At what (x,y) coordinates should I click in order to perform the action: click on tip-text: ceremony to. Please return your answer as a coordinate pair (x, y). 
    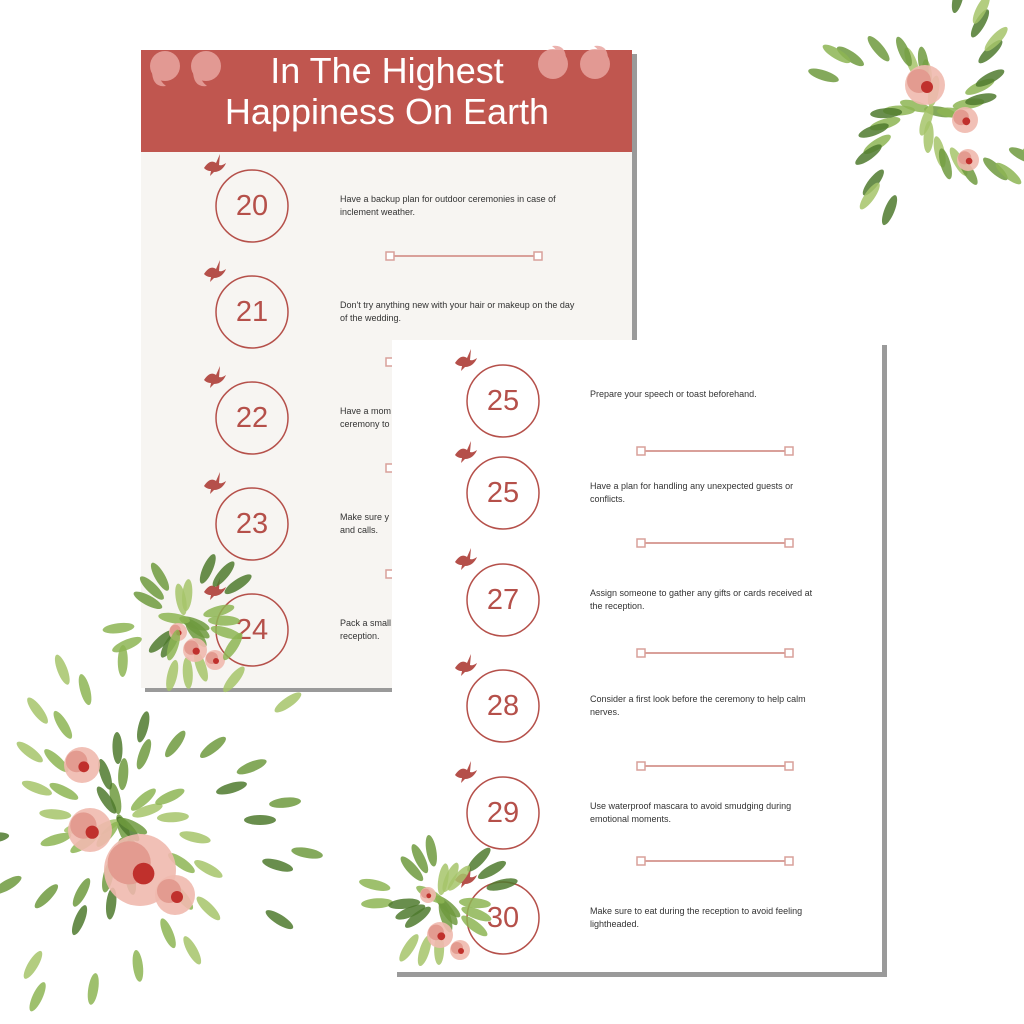
    Looking at the image, I should click on (365, 424).